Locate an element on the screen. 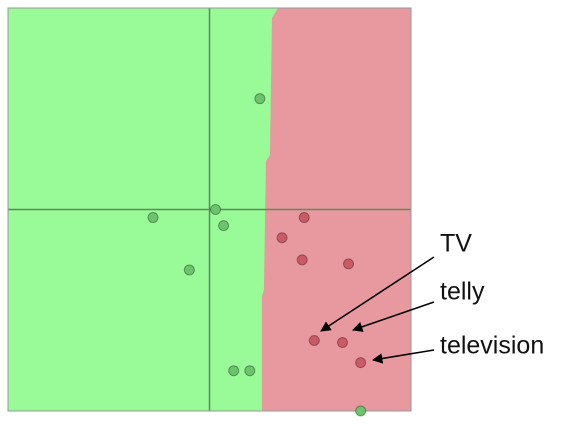  annotation: television is located at coordinates (492, 346).